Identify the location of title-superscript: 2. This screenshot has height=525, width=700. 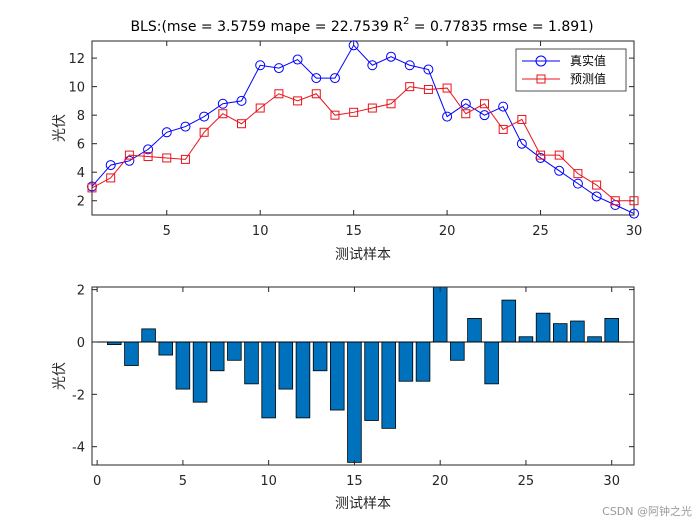
(406, 21).